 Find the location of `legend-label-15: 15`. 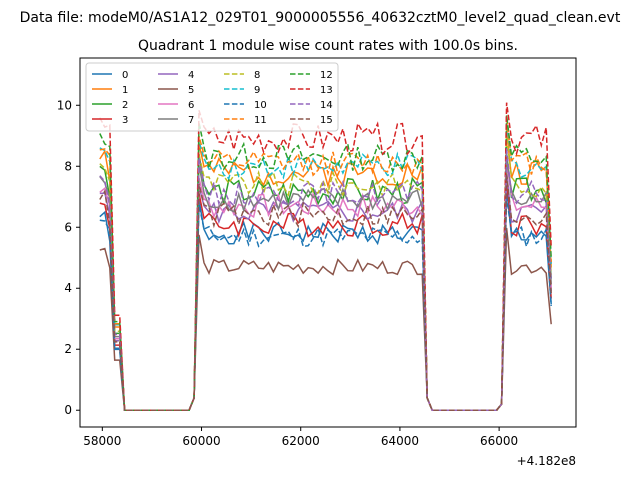

legend-label-15: 15 is located at coordinates (326, 120).